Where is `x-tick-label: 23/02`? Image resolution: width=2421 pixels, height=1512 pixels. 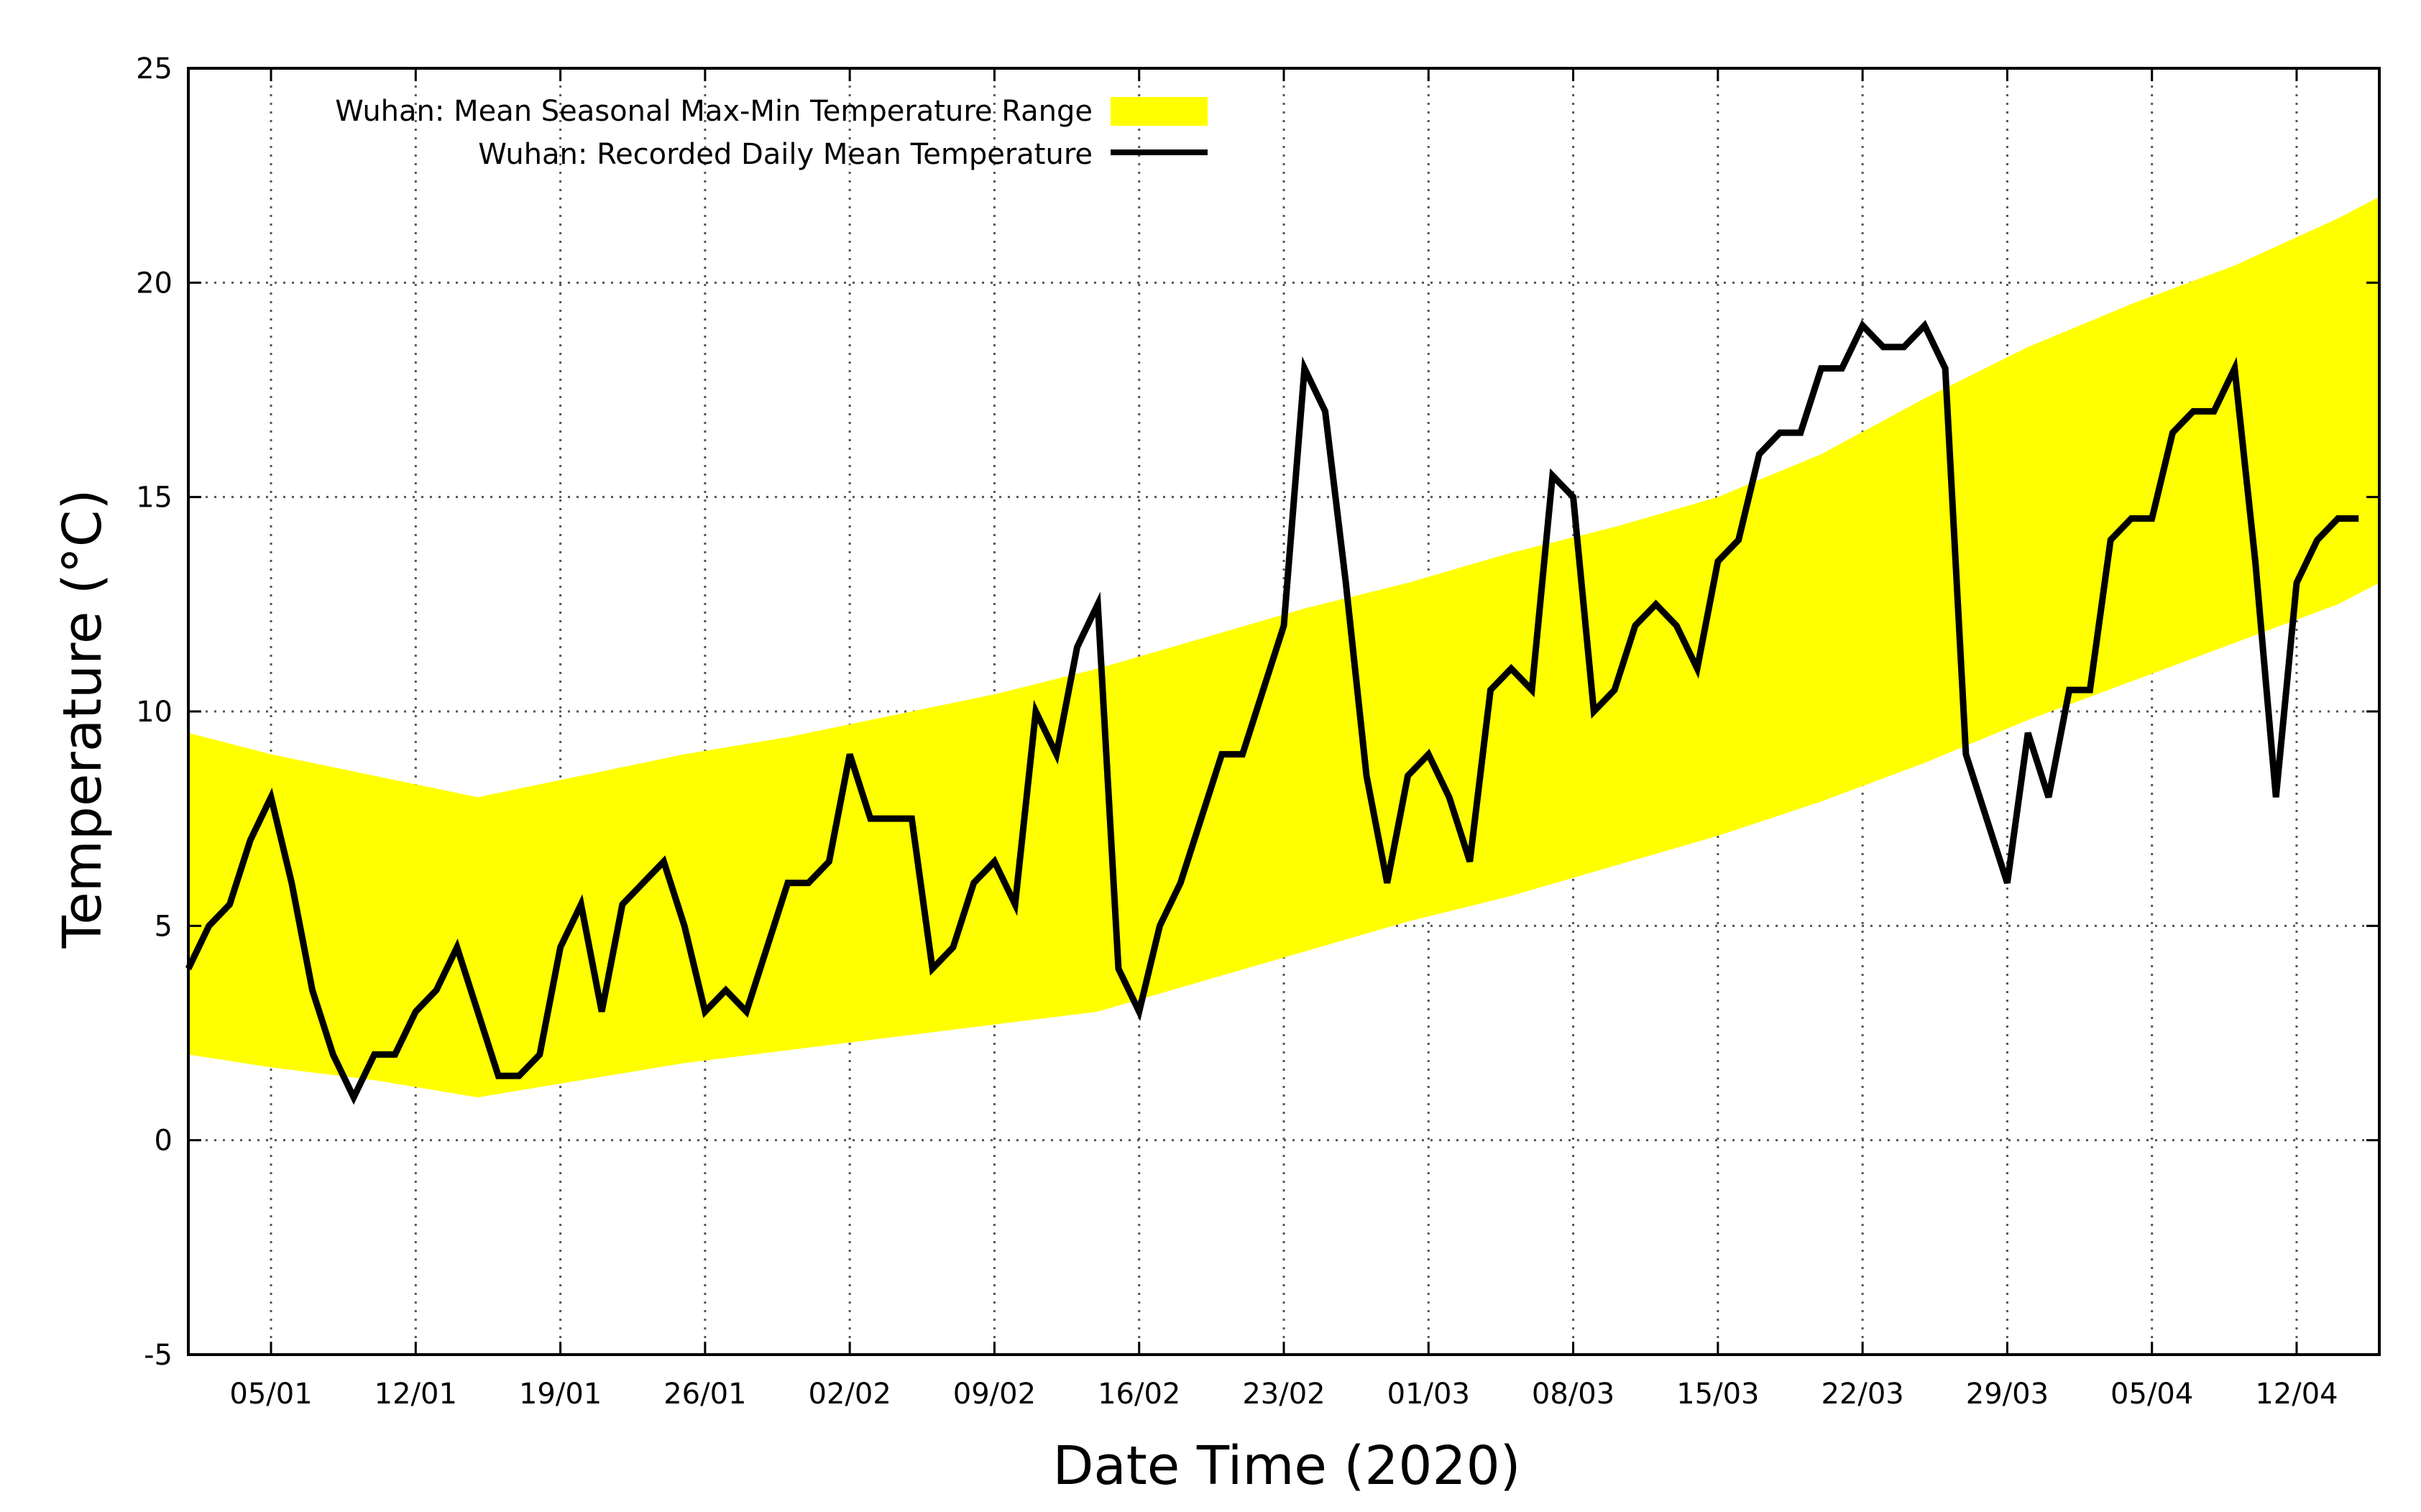
x-tick-label: 23/02 is located at coordinates (1283, 1395).